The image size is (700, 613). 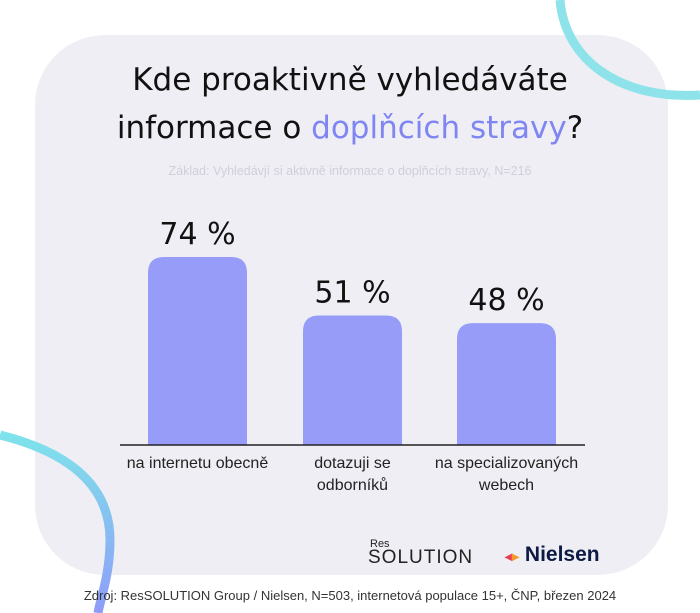 What do you see at coordinates (627, 50) in the screenshot?
I see `top-right-curve` at bounding box center [627, 50].